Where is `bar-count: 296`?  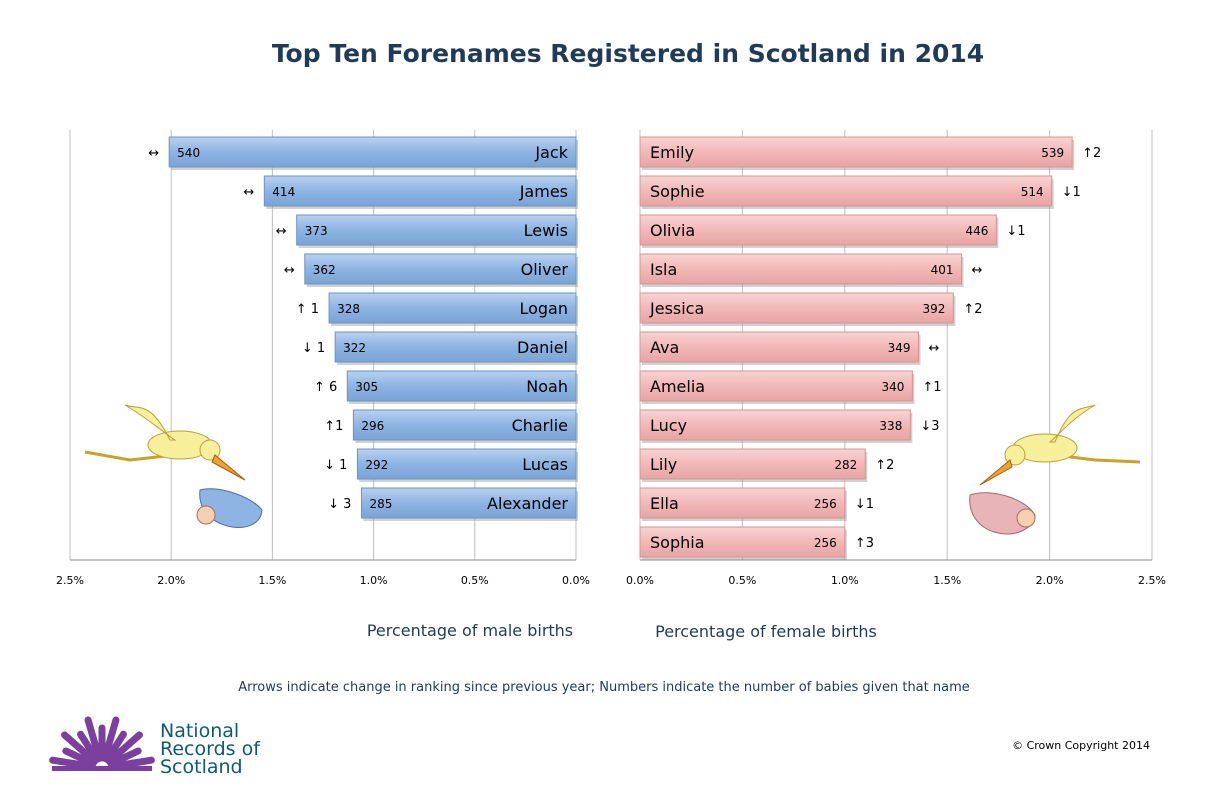 bar-count: 296 is located at coordinates (372, 426).